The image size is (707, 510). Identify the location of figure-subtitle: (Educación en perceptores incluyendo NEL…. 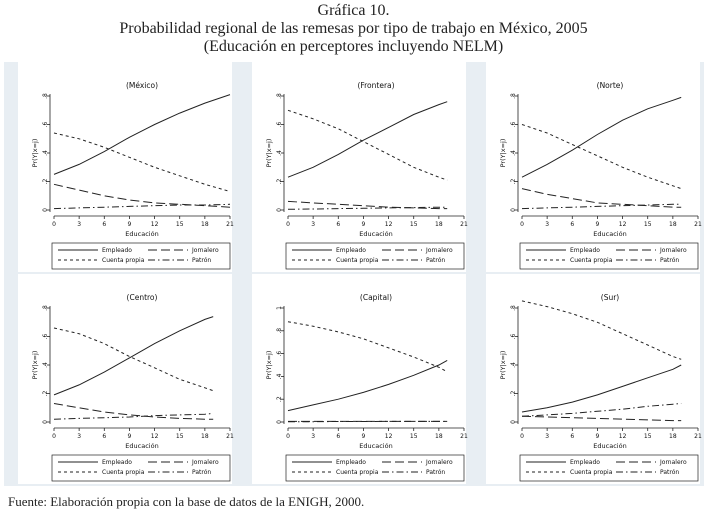
(353, 46).